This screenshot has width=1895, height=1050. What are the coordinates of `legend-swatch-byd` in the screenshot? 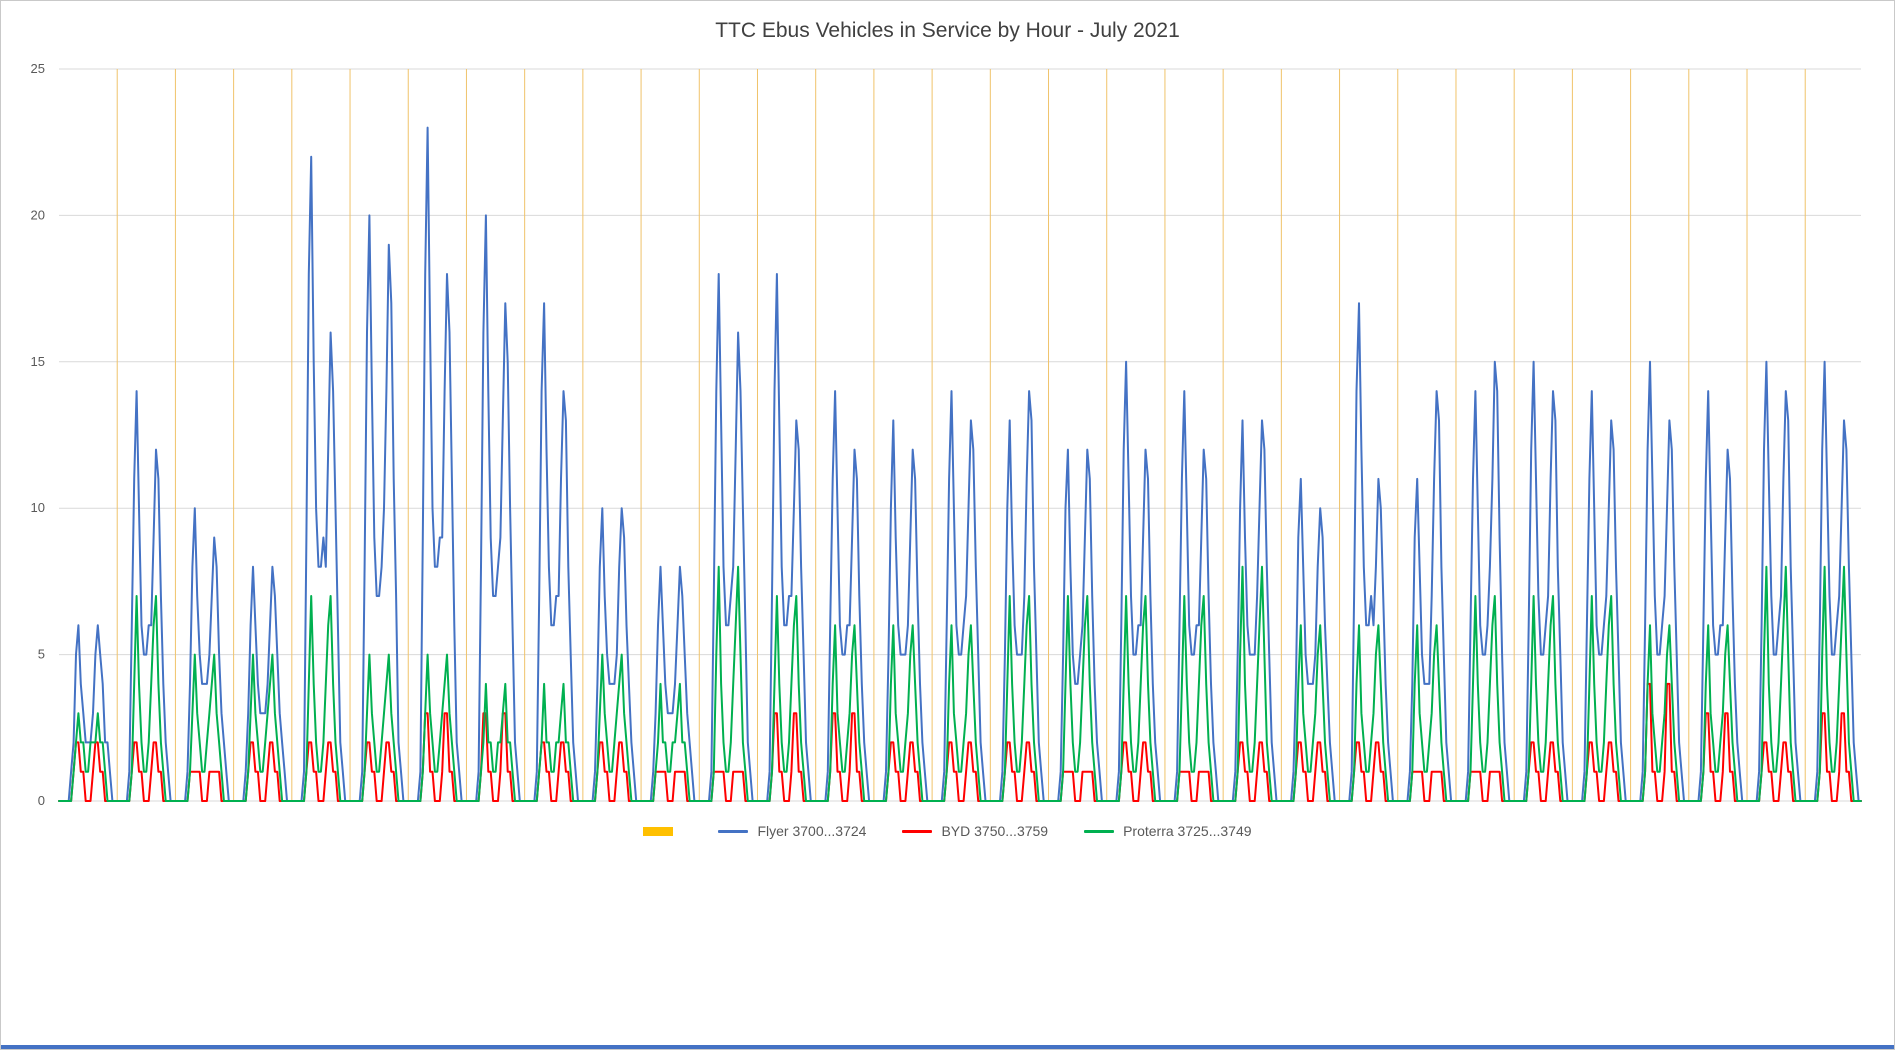 It's located at (917, 831).